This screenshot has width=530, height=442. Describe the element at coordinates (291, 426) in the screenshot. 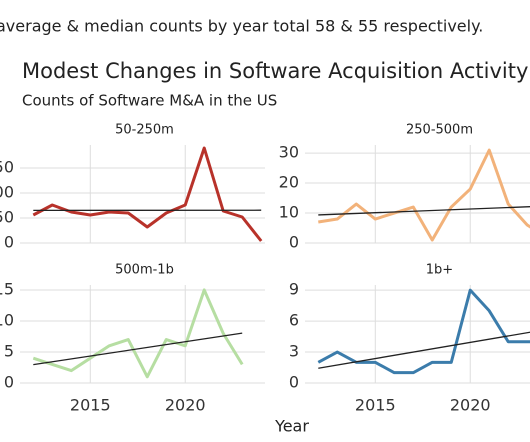

I see `x-axis-label: Year` at that location.